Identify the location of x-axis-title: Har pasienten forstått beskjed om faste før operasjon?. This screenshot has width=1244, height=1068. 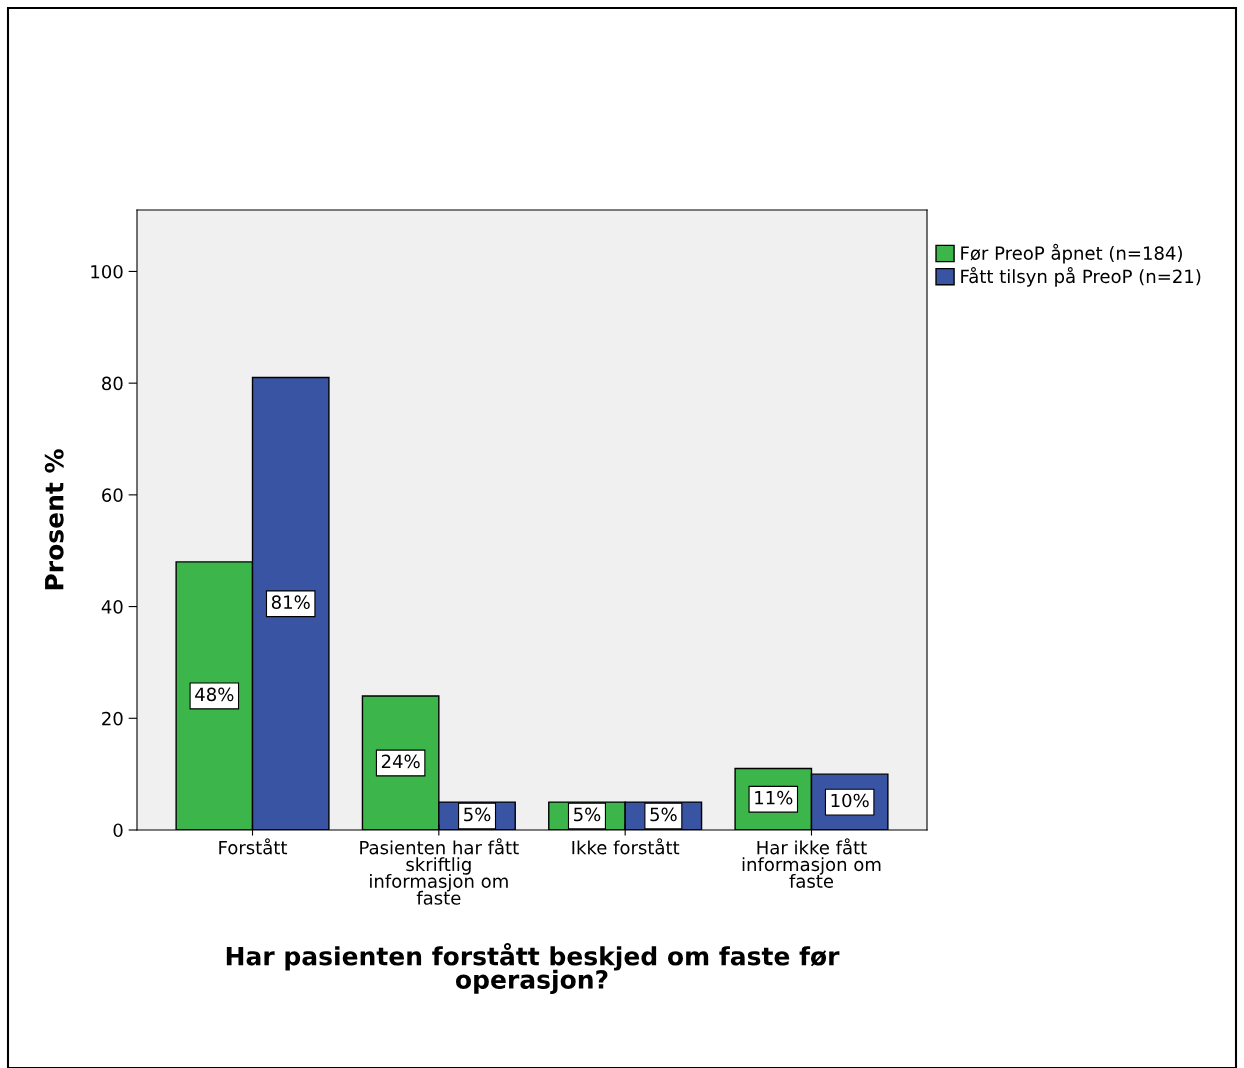
(533, 968).